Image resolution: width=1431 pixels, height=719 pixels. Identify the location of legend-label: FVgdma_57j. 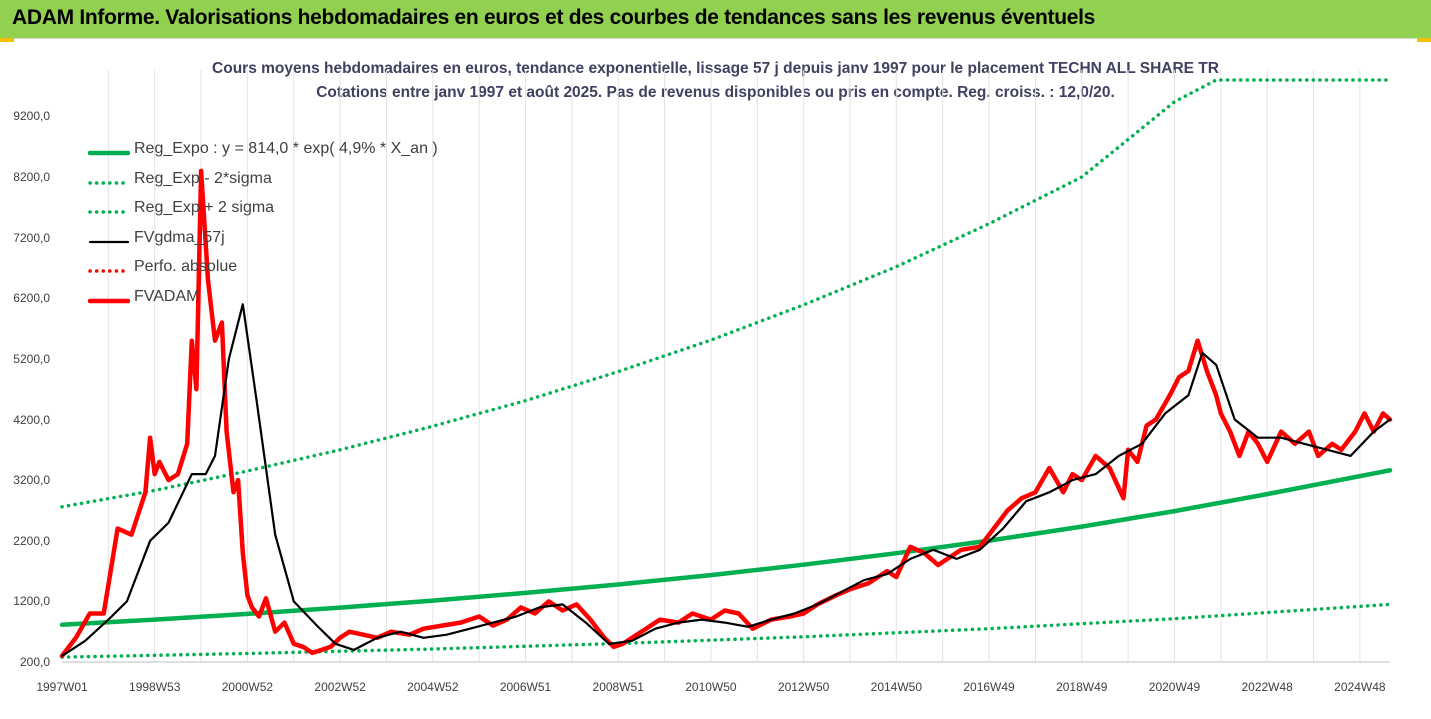
(179, 237).